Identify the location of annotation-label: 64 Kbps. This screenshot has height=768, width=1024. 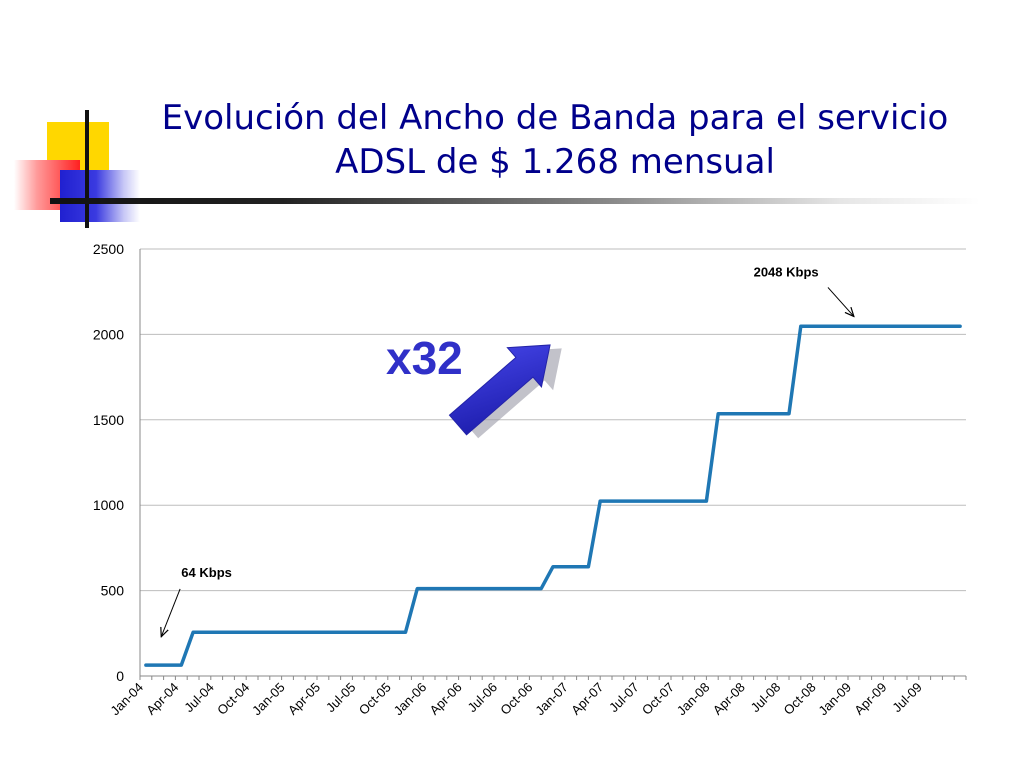
(206, 572).